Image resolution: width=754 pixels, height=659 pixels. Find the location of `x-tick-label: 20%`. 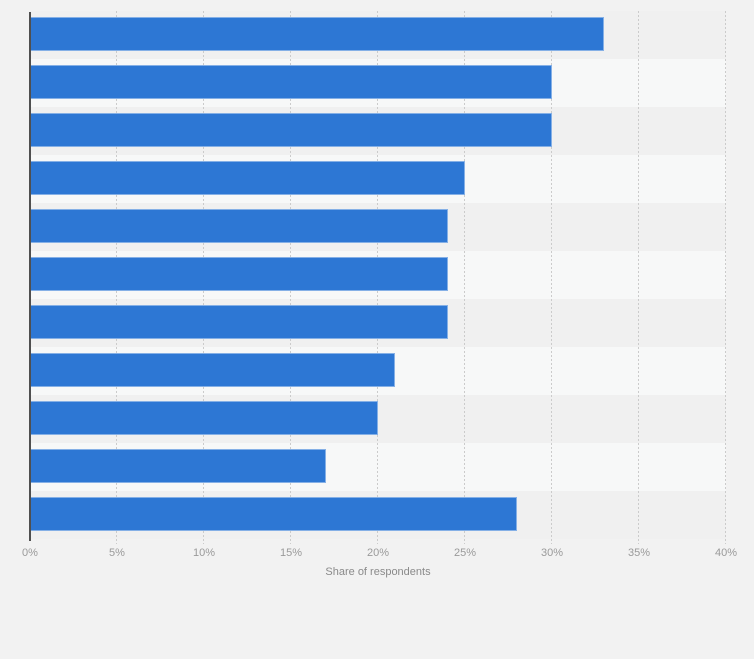

x-tick-label: 20% is located at coordinates (378, 553).